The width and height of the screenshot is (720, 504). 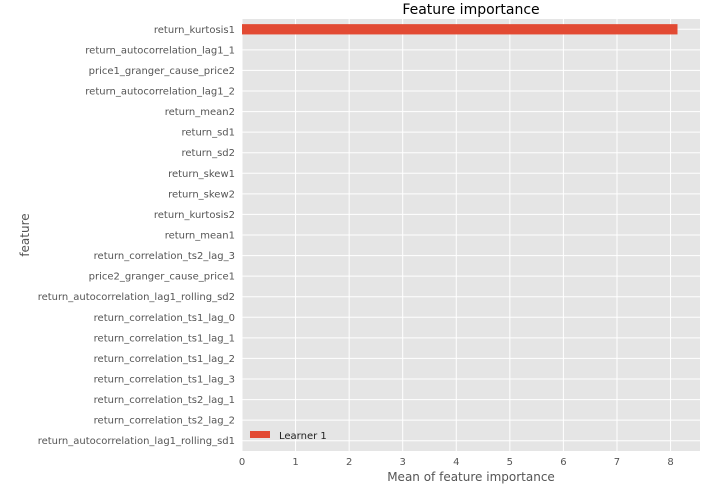 What do you see at coordinates (209, 133) in the screenshot?
I see `y-tick-label: return_sd1` at bounding box center [209, 133].